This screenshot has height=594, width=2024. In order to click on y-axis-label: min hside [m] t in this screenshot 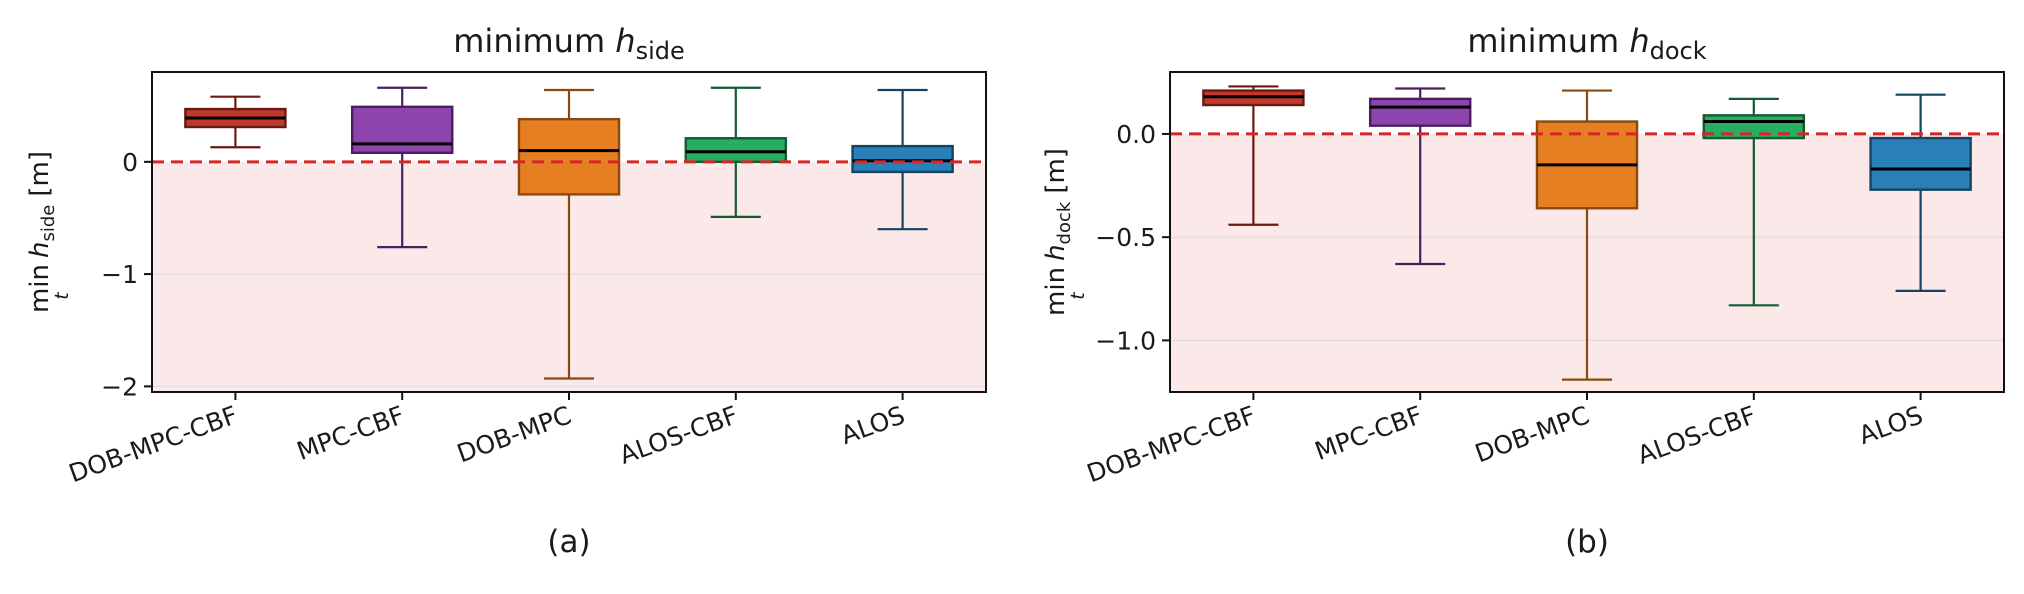, I will do `click(49, 232)`.